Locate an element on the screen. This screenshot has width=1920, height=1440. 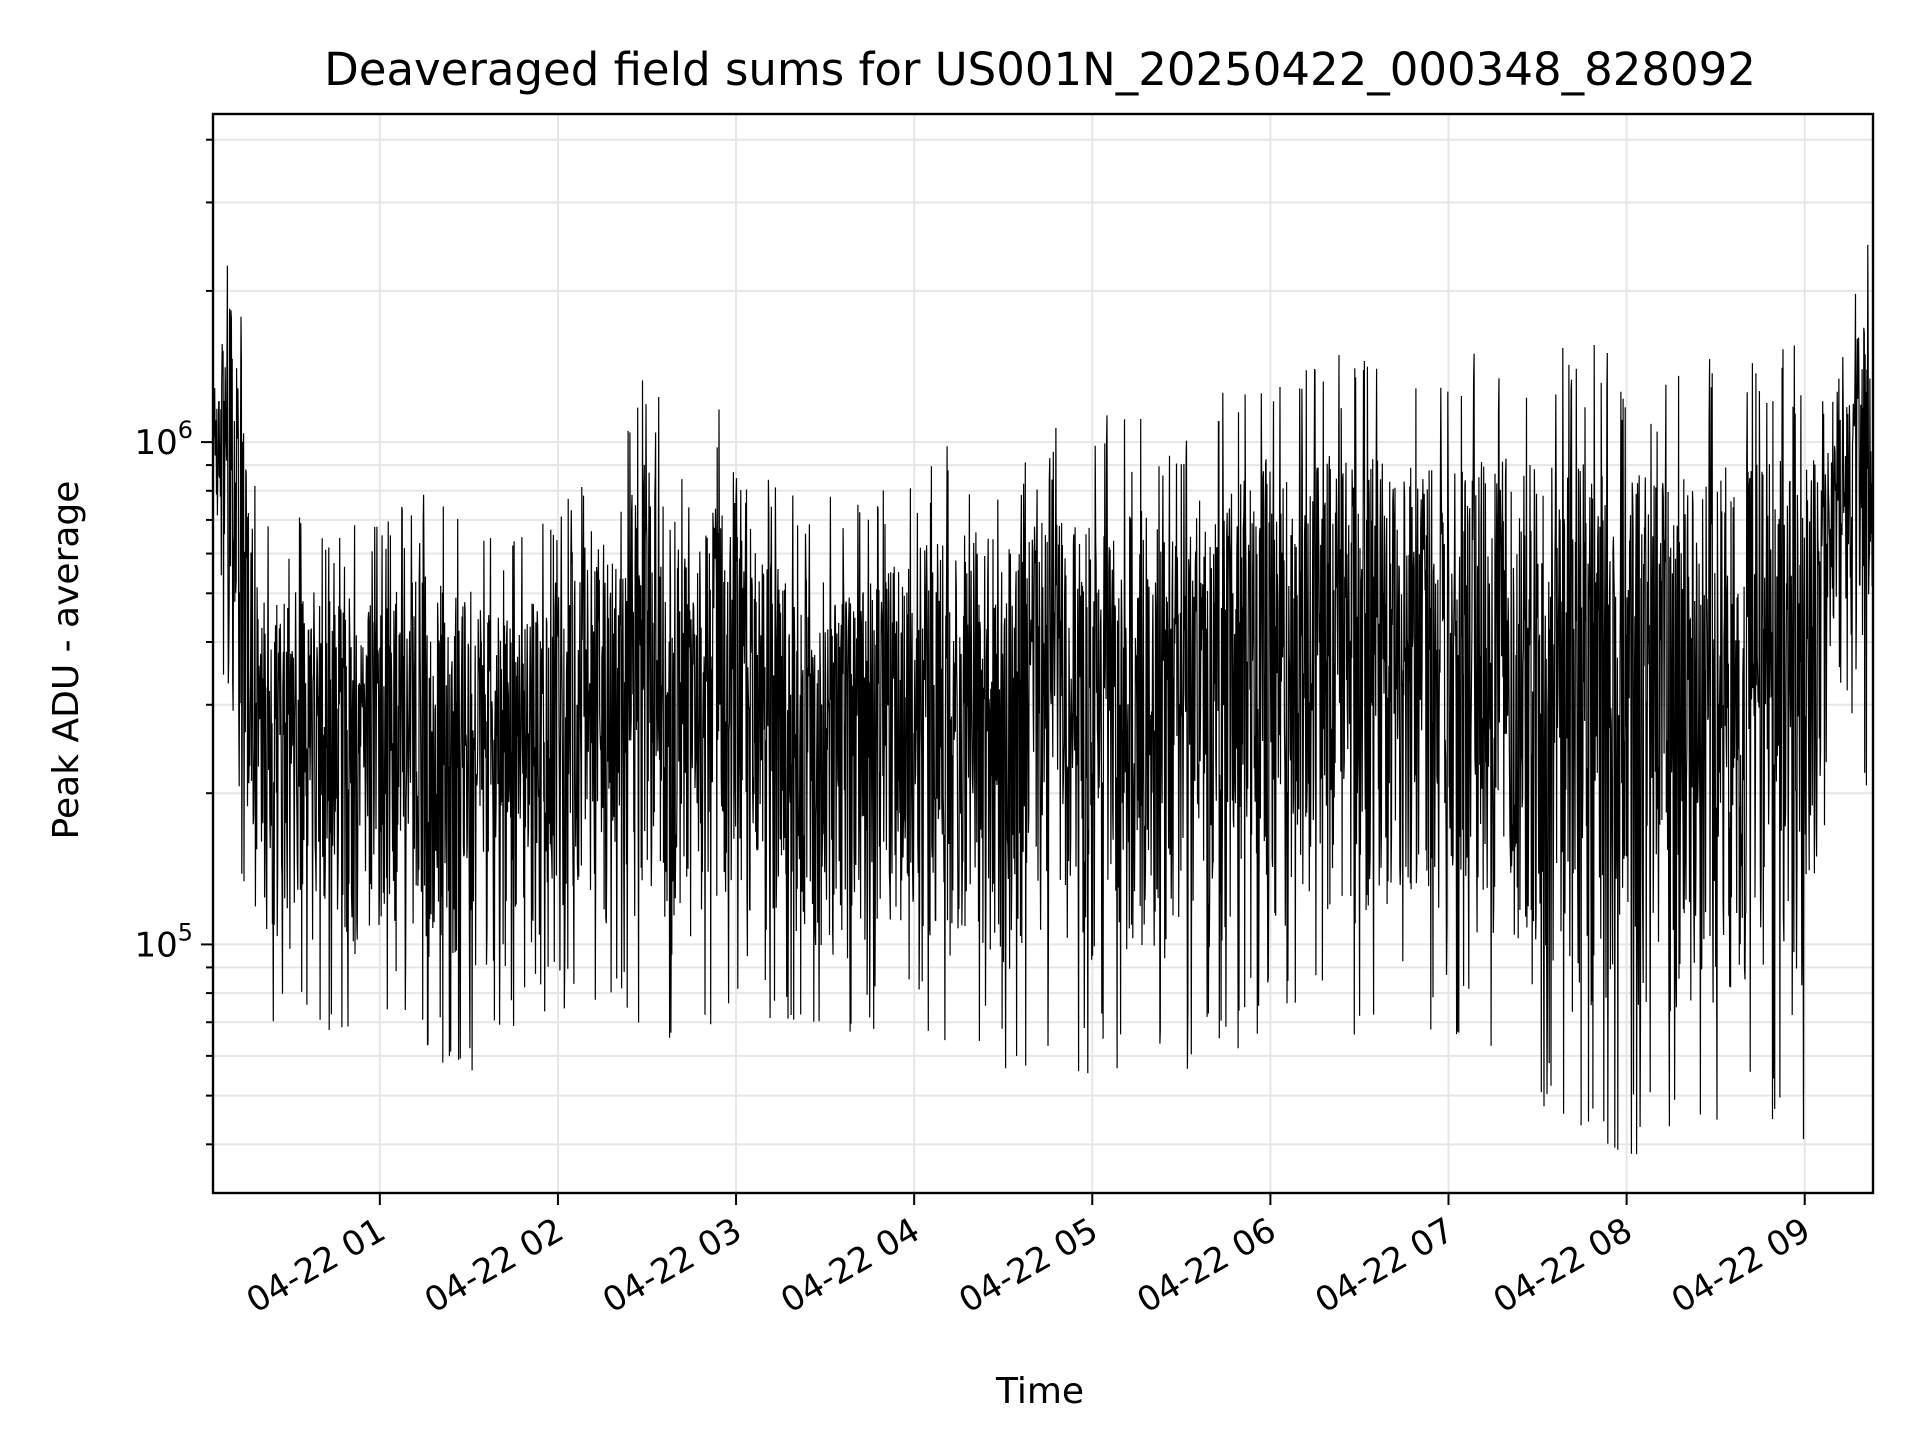
y-tick-label: 10⁵ is located at coordinates (163, 941).